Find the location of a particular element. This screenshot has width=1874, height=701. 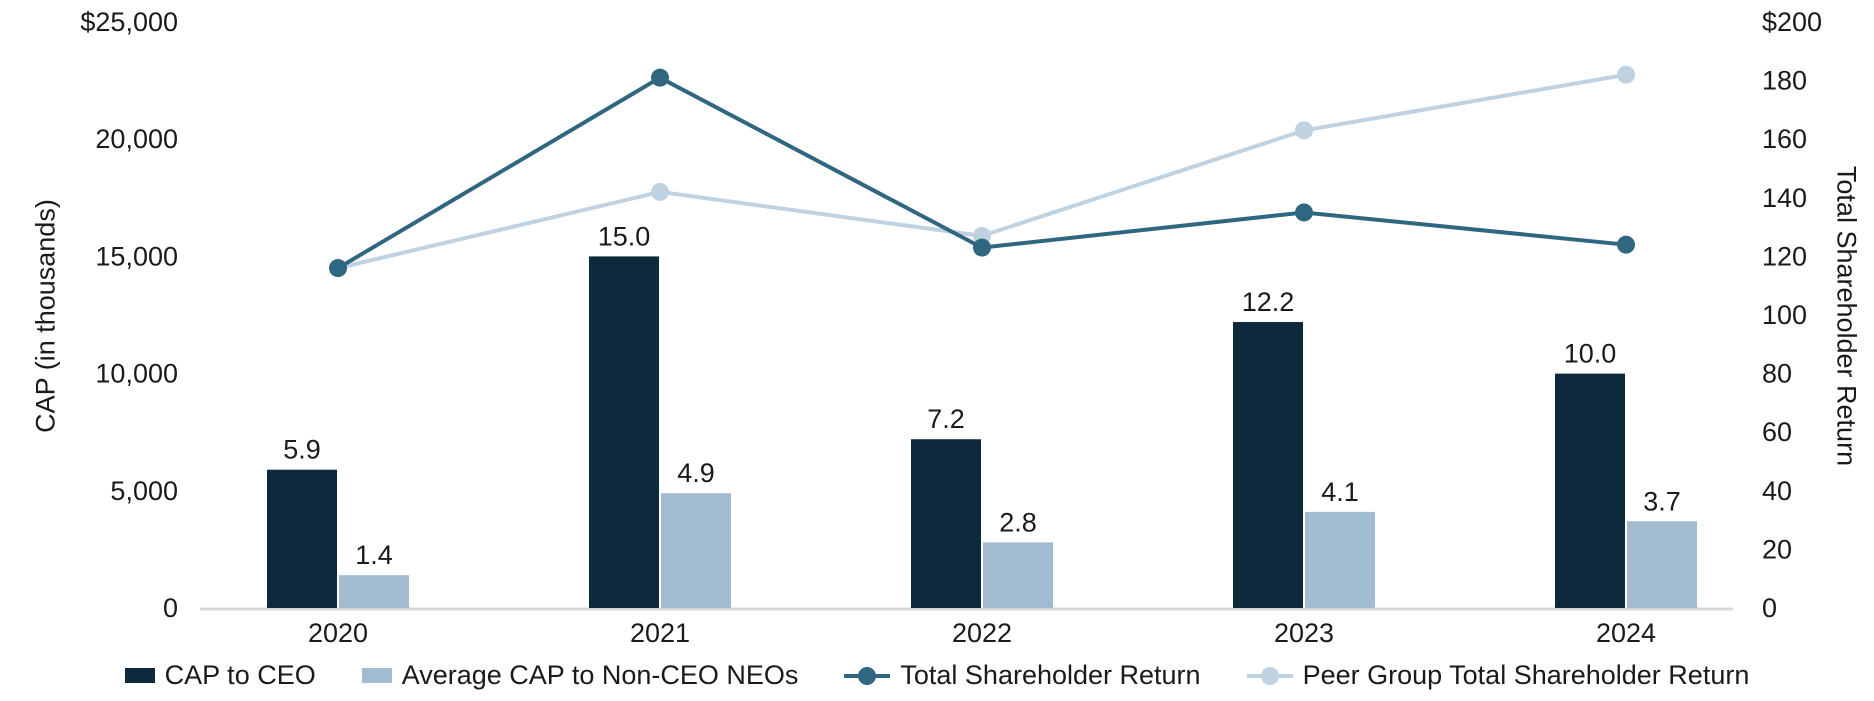

left-axis-tick-label: 10,000 is located at coordinates (136, 374).